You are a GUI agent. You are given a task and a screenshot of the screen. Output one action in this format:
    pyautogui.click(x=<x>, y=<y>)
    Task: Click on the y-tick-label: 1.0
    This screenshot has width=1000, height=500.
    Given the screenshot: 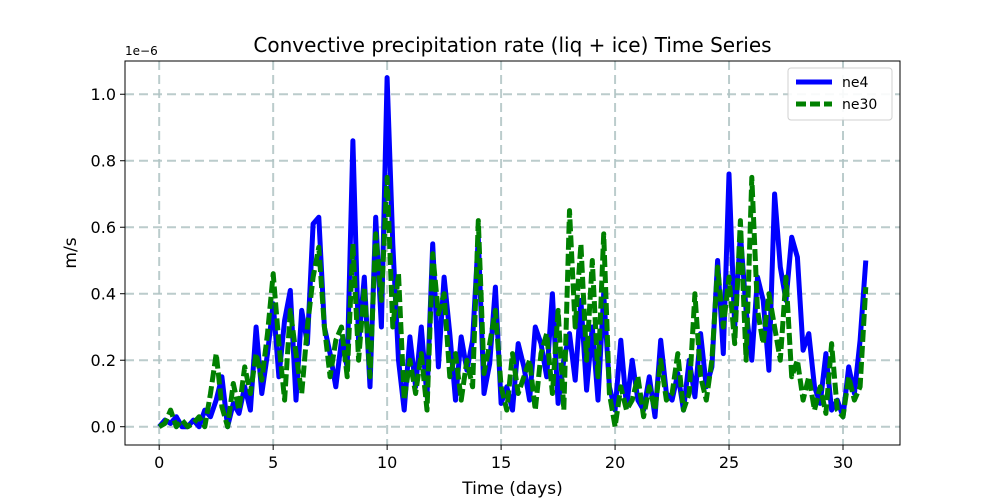 What is the action you would take?
    pyautogui.click(x=103, y=94)
    